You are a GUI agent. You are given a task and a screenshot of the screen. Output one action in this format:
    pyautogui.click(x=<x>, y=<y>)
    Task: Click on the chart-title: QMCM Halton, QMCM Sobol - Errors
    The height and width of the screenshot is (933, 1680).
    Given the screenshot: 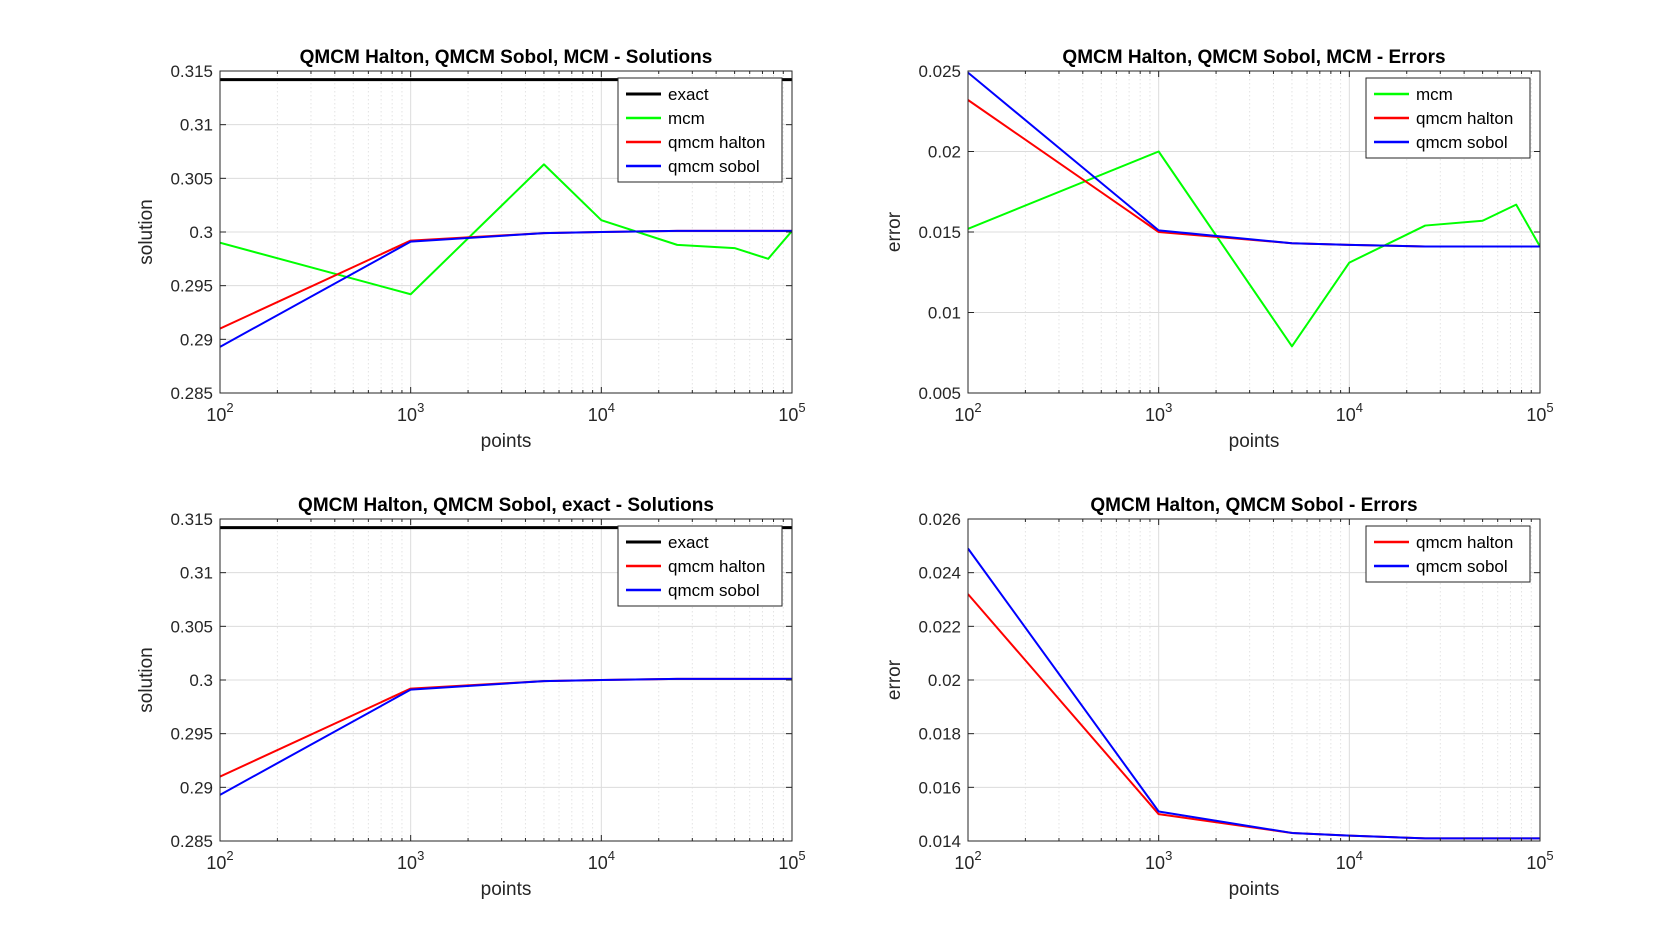 What is the action you would take?
    pyautogui.click(x=1253, y=505)
    